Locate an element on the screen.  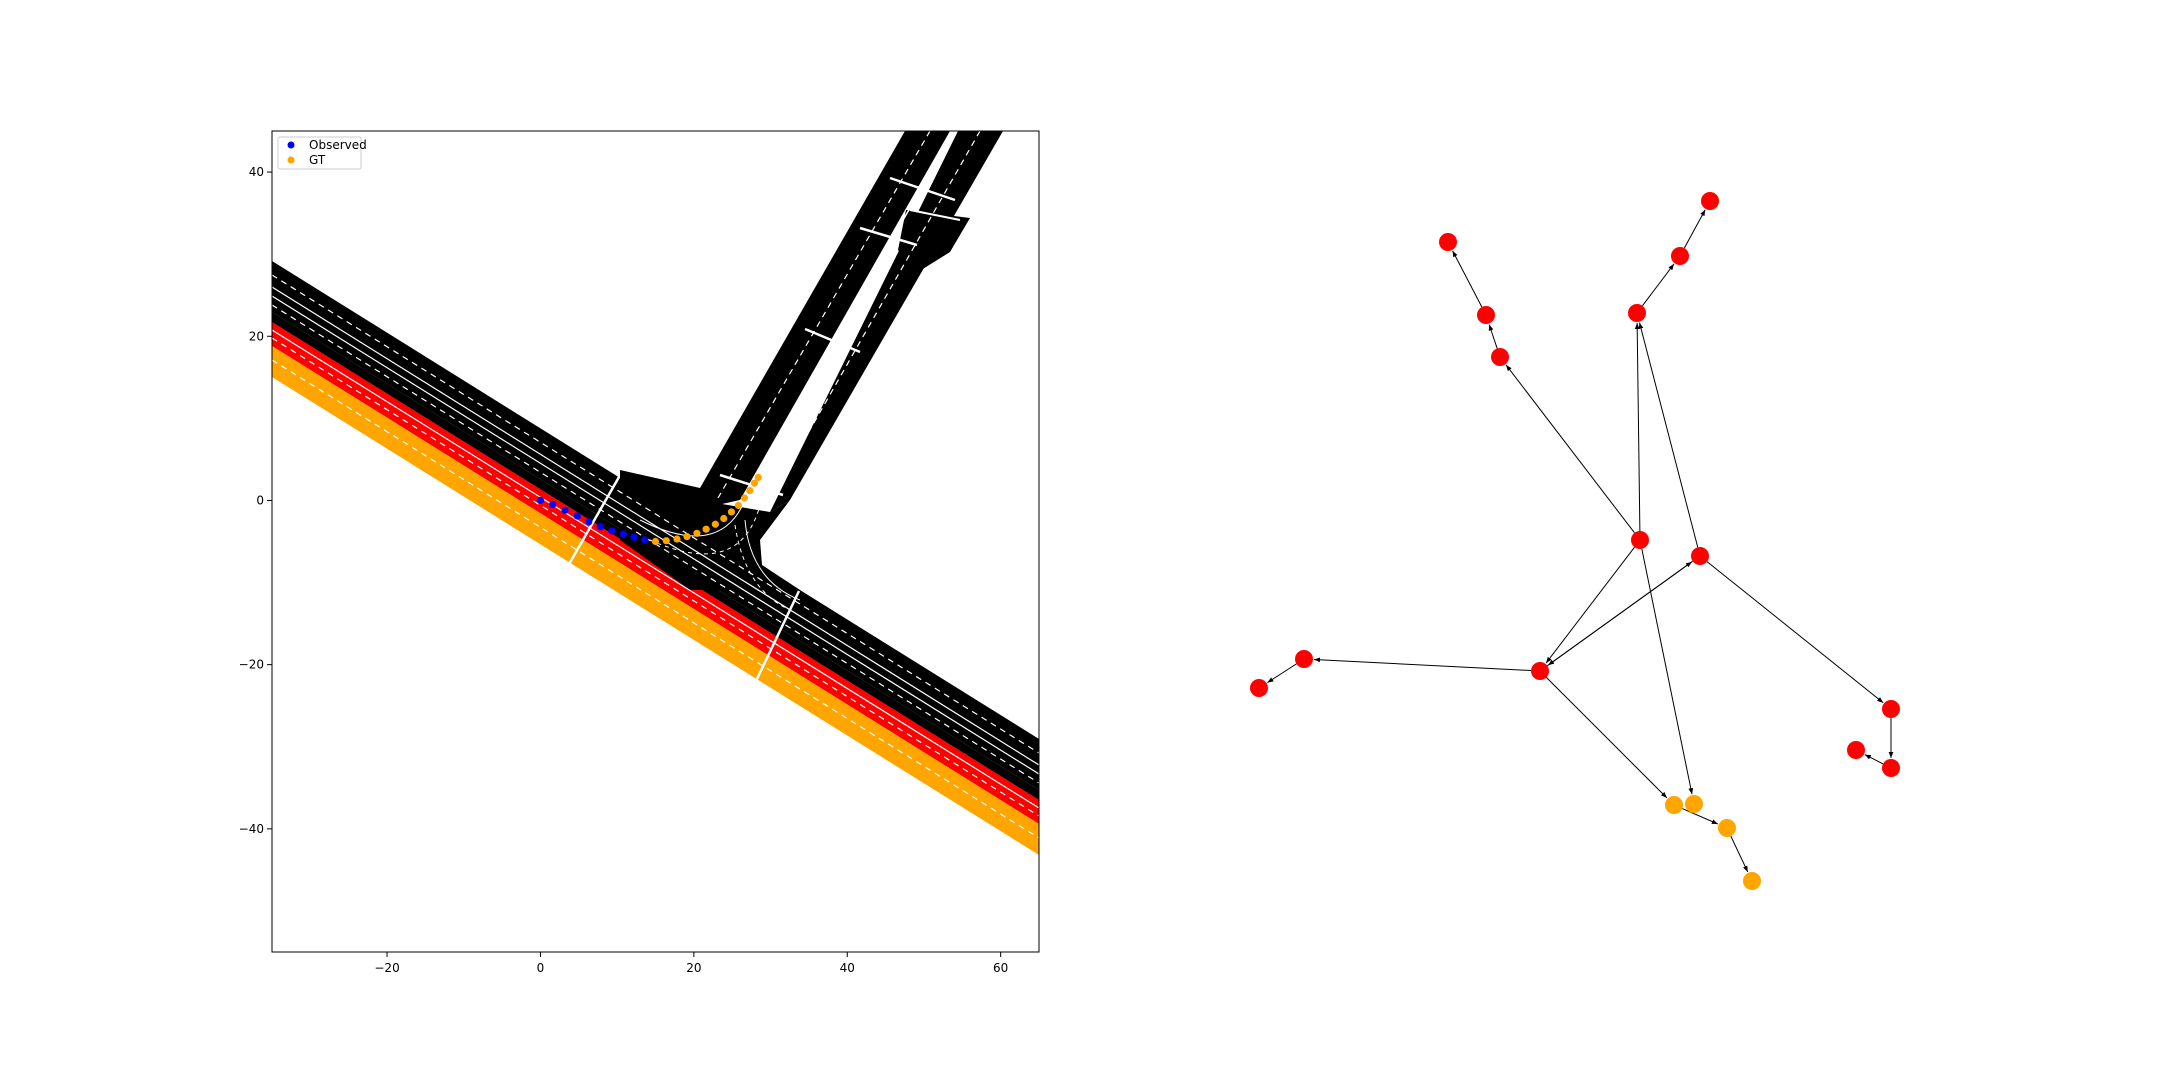
legend: Observed GT is located at coordinates (322, 153).